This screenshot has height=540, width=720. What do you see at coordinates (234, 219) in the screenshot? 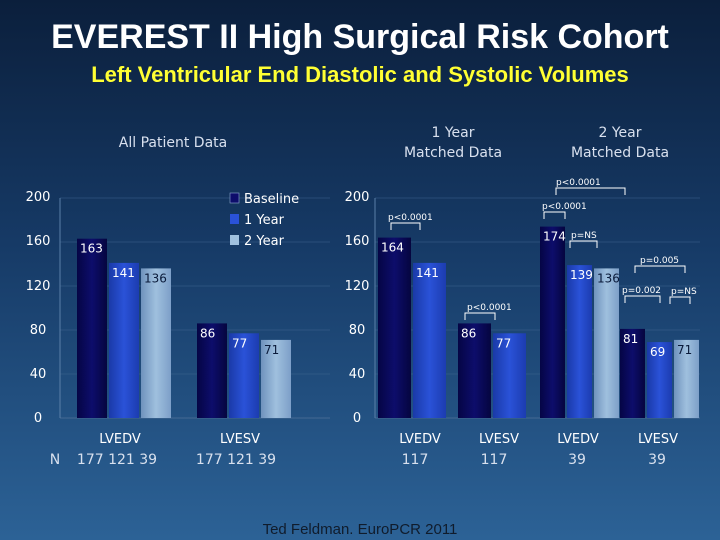
I see `legend-swatch-1-year` at bounding box center [234, 219].